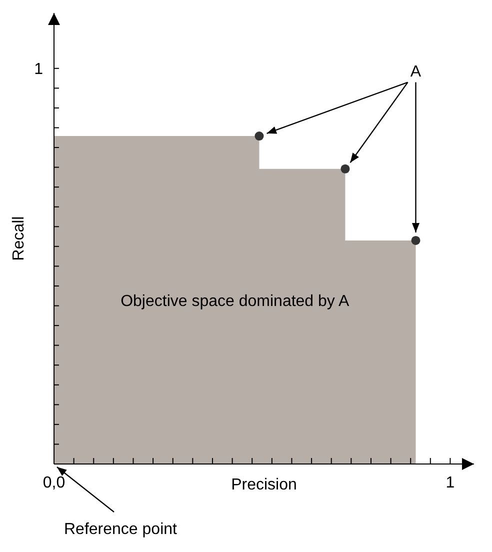 The width and height of the screenshot is (492, 552). What do you see at coordinates (264, 485) in the screenshot?
I see `x-axis-title: Precision` at bounding box center [264, 485].